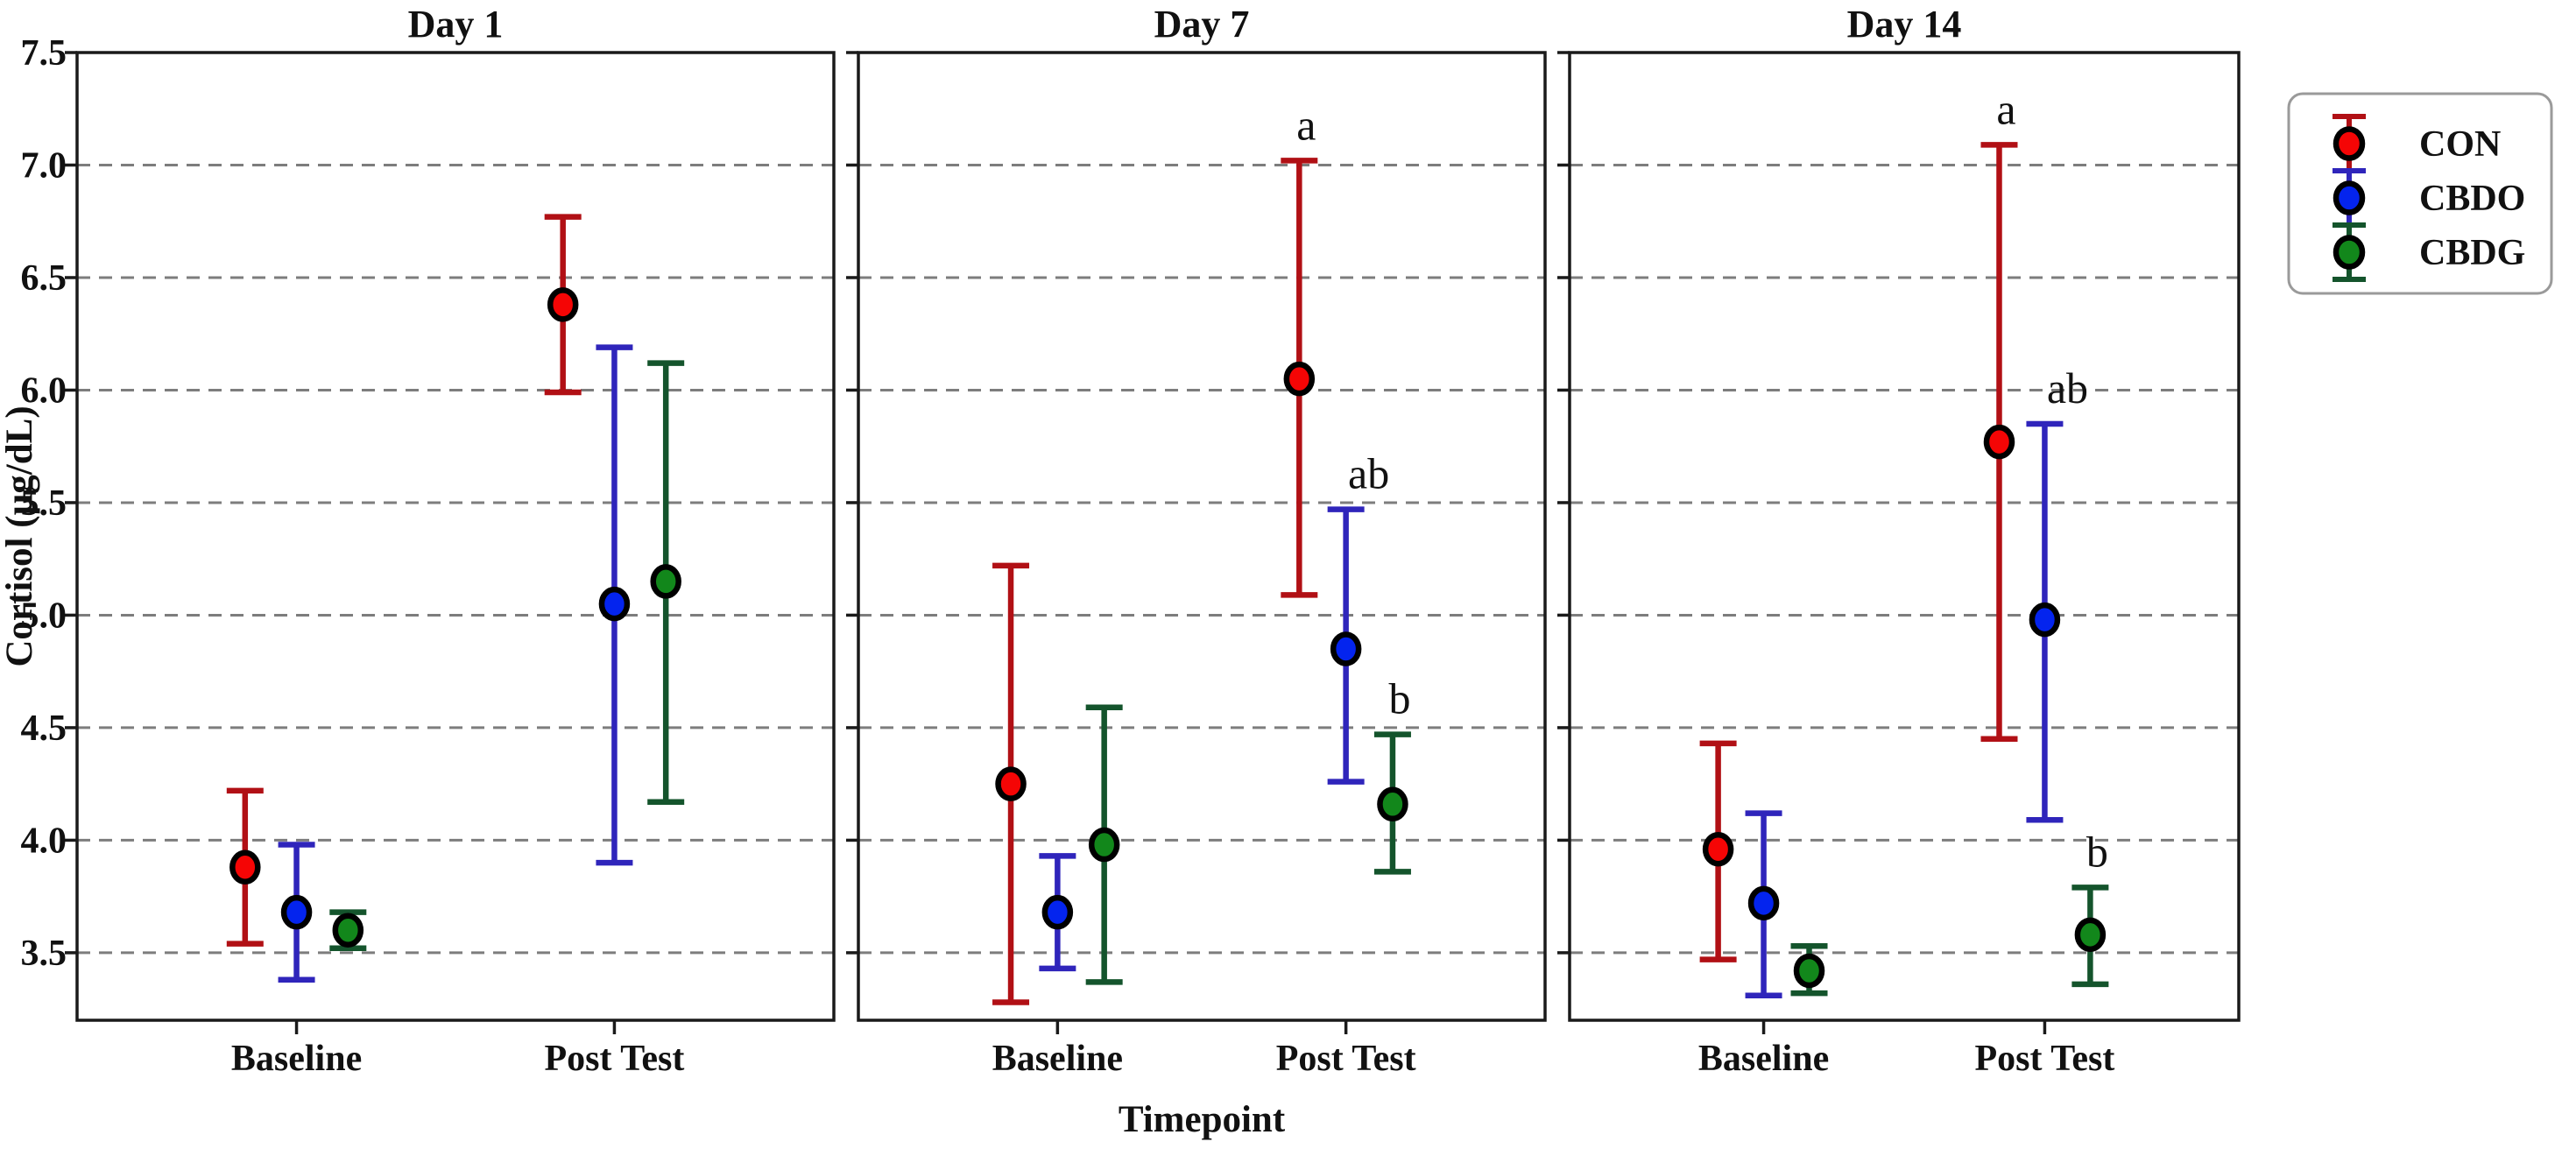  Describe the element at coordinates (2460, 144) in the screenshot. I see `legend-label: CON` at that location.